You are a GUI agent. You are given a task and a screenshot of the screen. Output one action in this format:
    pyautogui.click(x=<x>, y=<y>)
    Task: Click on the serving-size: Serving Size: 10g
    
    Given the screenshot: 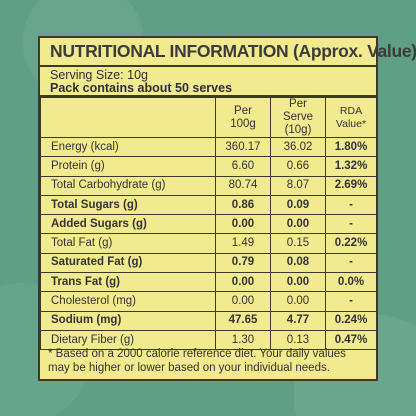 What is the action you would take?
    pyautogui.click(x=99, y=75)
    